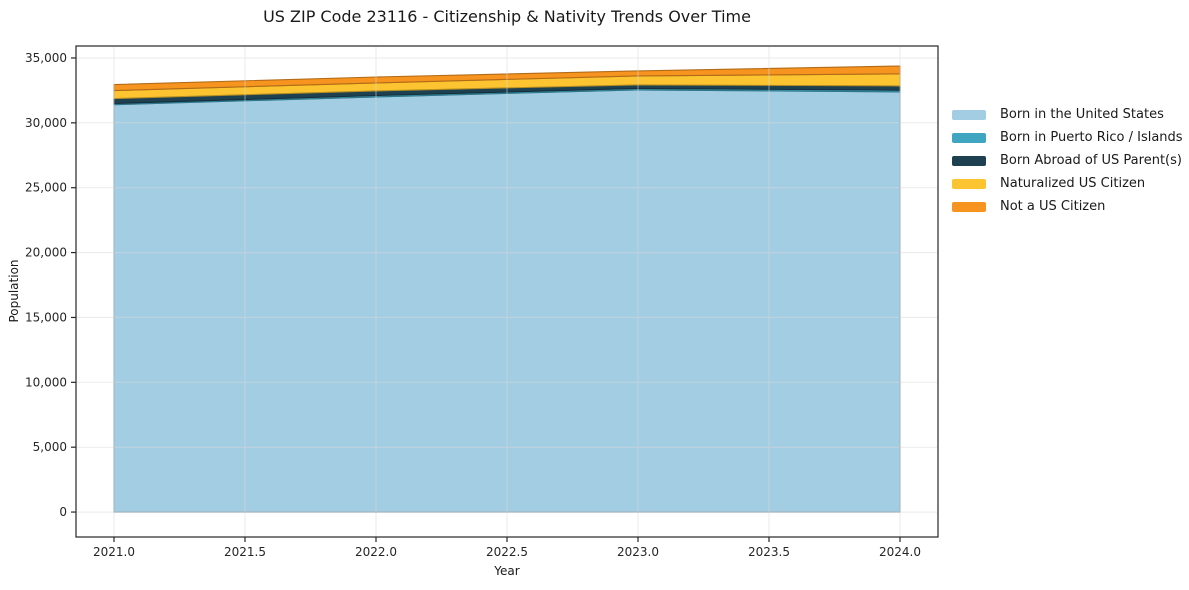 The width and height of the screenshot is (1189, 590). What do you see at coordinates (46, 382) in the screenshot?
I see `y-tick-label: 10,000` at bounding box center [46, 382].